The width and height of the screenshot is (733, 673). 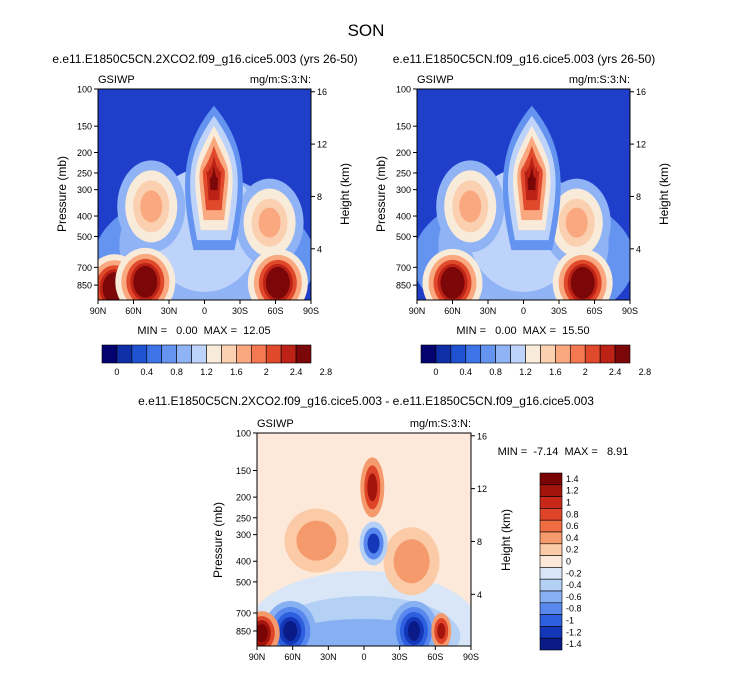 What do you see at coordinates (243, 498) in the screenshot?
I see `y-tick-label: 200` at bounding box center [243, 498].